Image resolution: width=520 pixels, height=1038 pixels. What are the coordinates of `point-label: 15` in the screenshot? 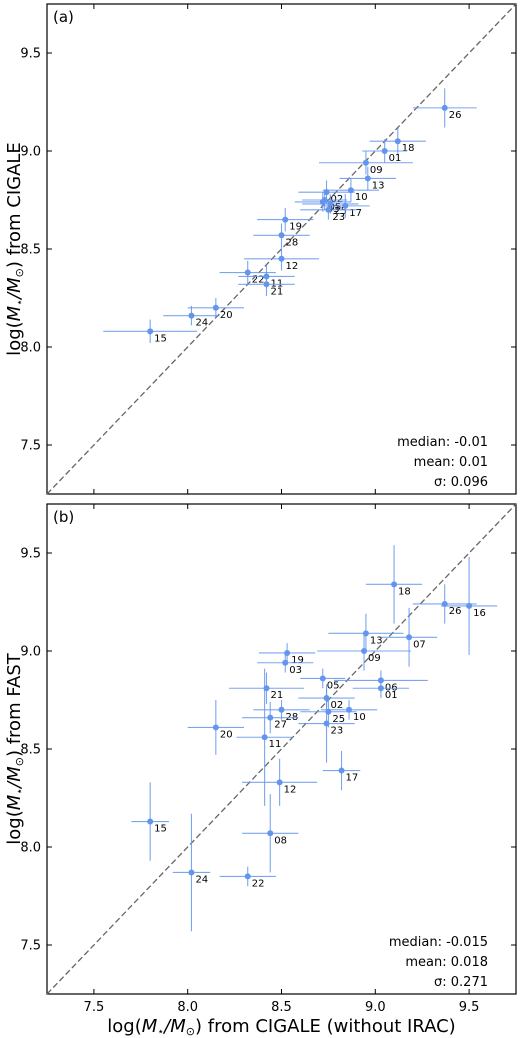 It's located at (160, 829).